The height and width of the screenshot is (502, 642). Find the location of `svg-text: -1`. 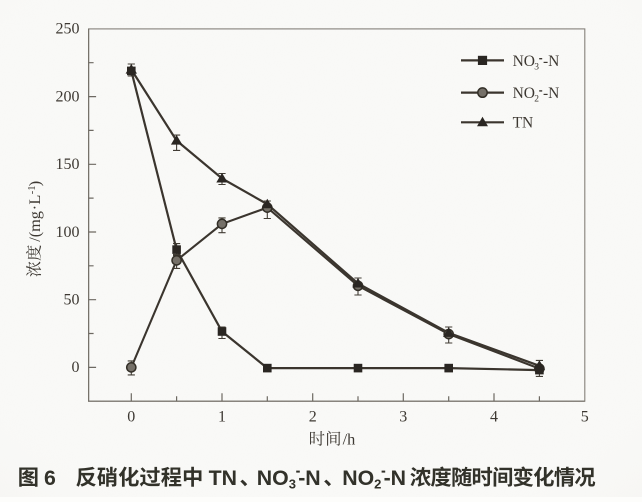

svg-text: -1 is located at coordinates (32, 189).